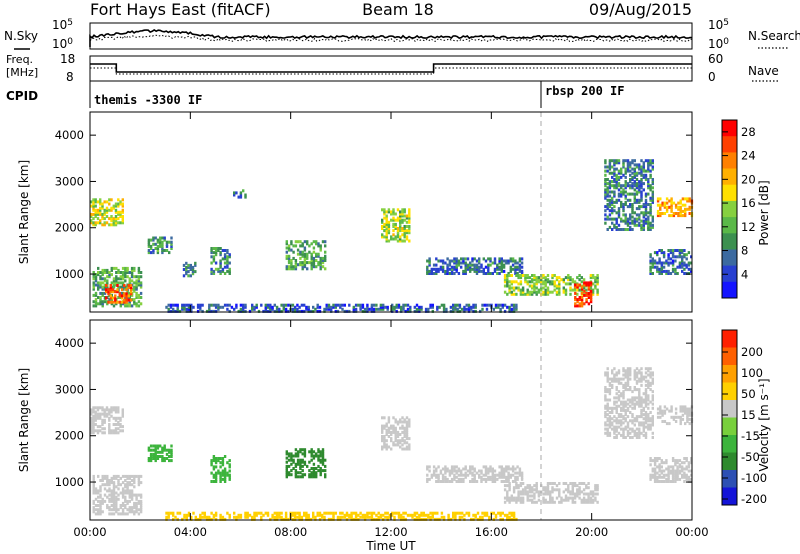 Image resolution: width=800 pixels, height=554 pixels. I want to click on nsky-series, so click(390, 38).